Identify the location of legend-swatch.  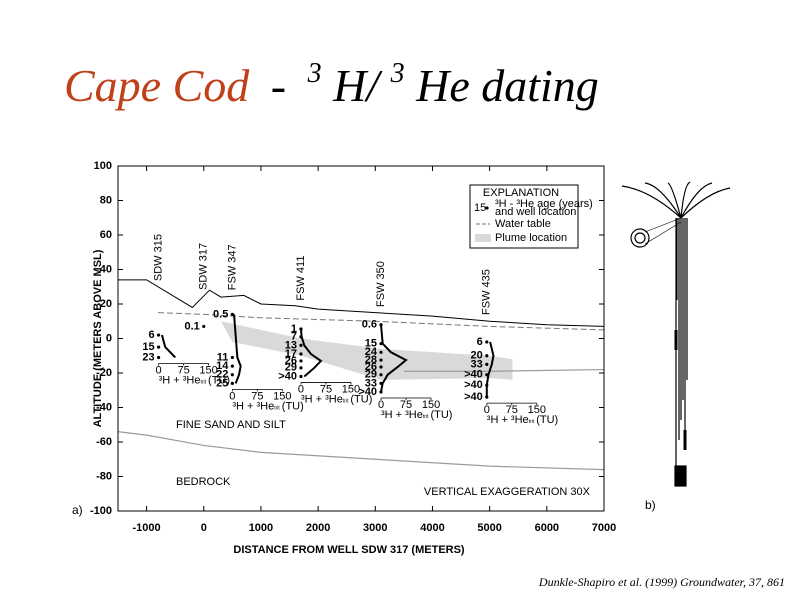
(483, 238).